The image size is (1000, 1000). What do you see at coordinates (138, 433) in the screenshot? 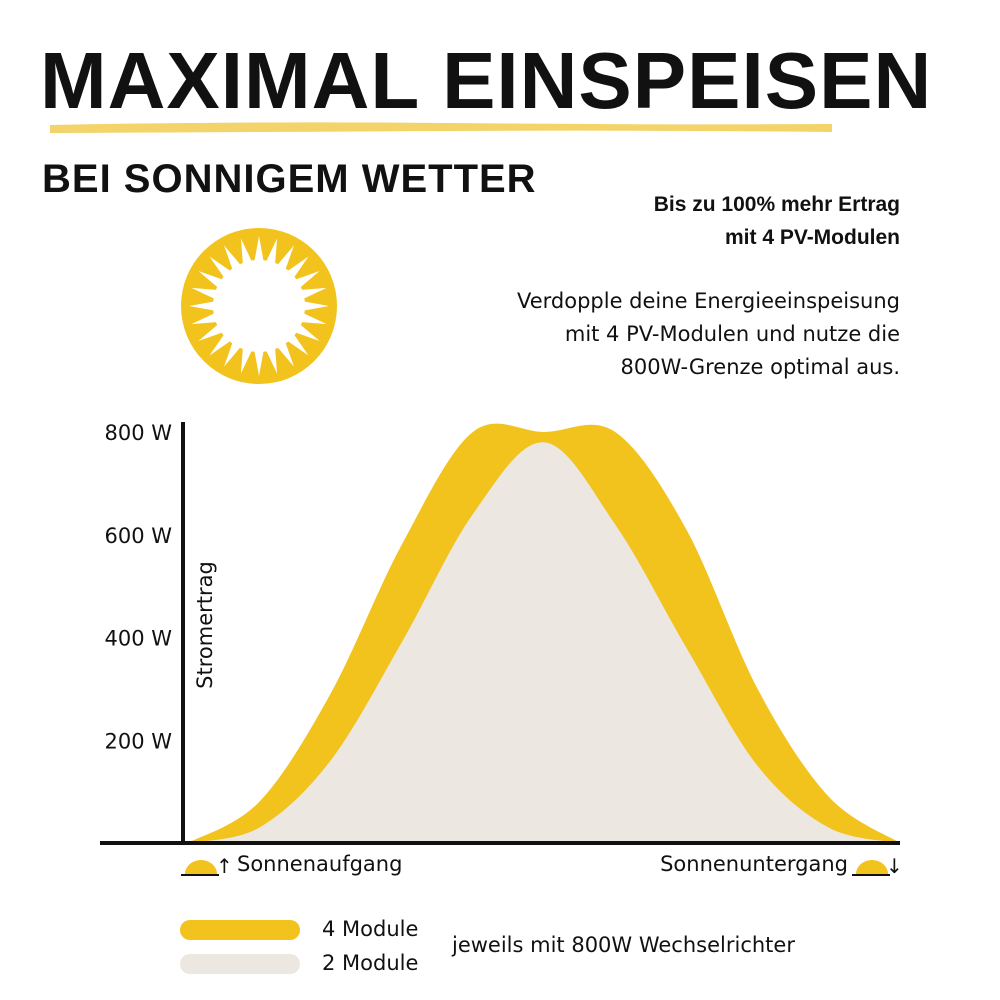
I see `y-tick-label: 800 W` at bounding box center [138, 433].